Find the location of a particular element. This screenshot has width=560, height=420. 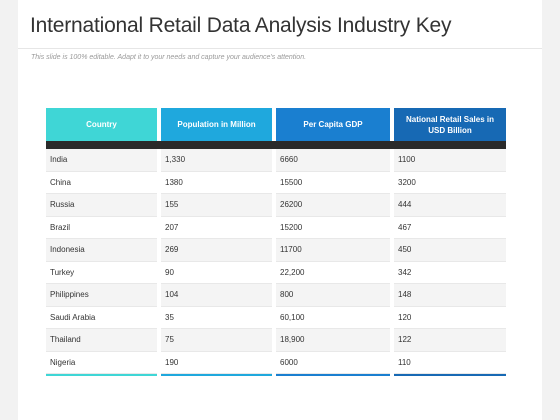

cell-gdp: 60,100 is located at coordinates (333, 317).